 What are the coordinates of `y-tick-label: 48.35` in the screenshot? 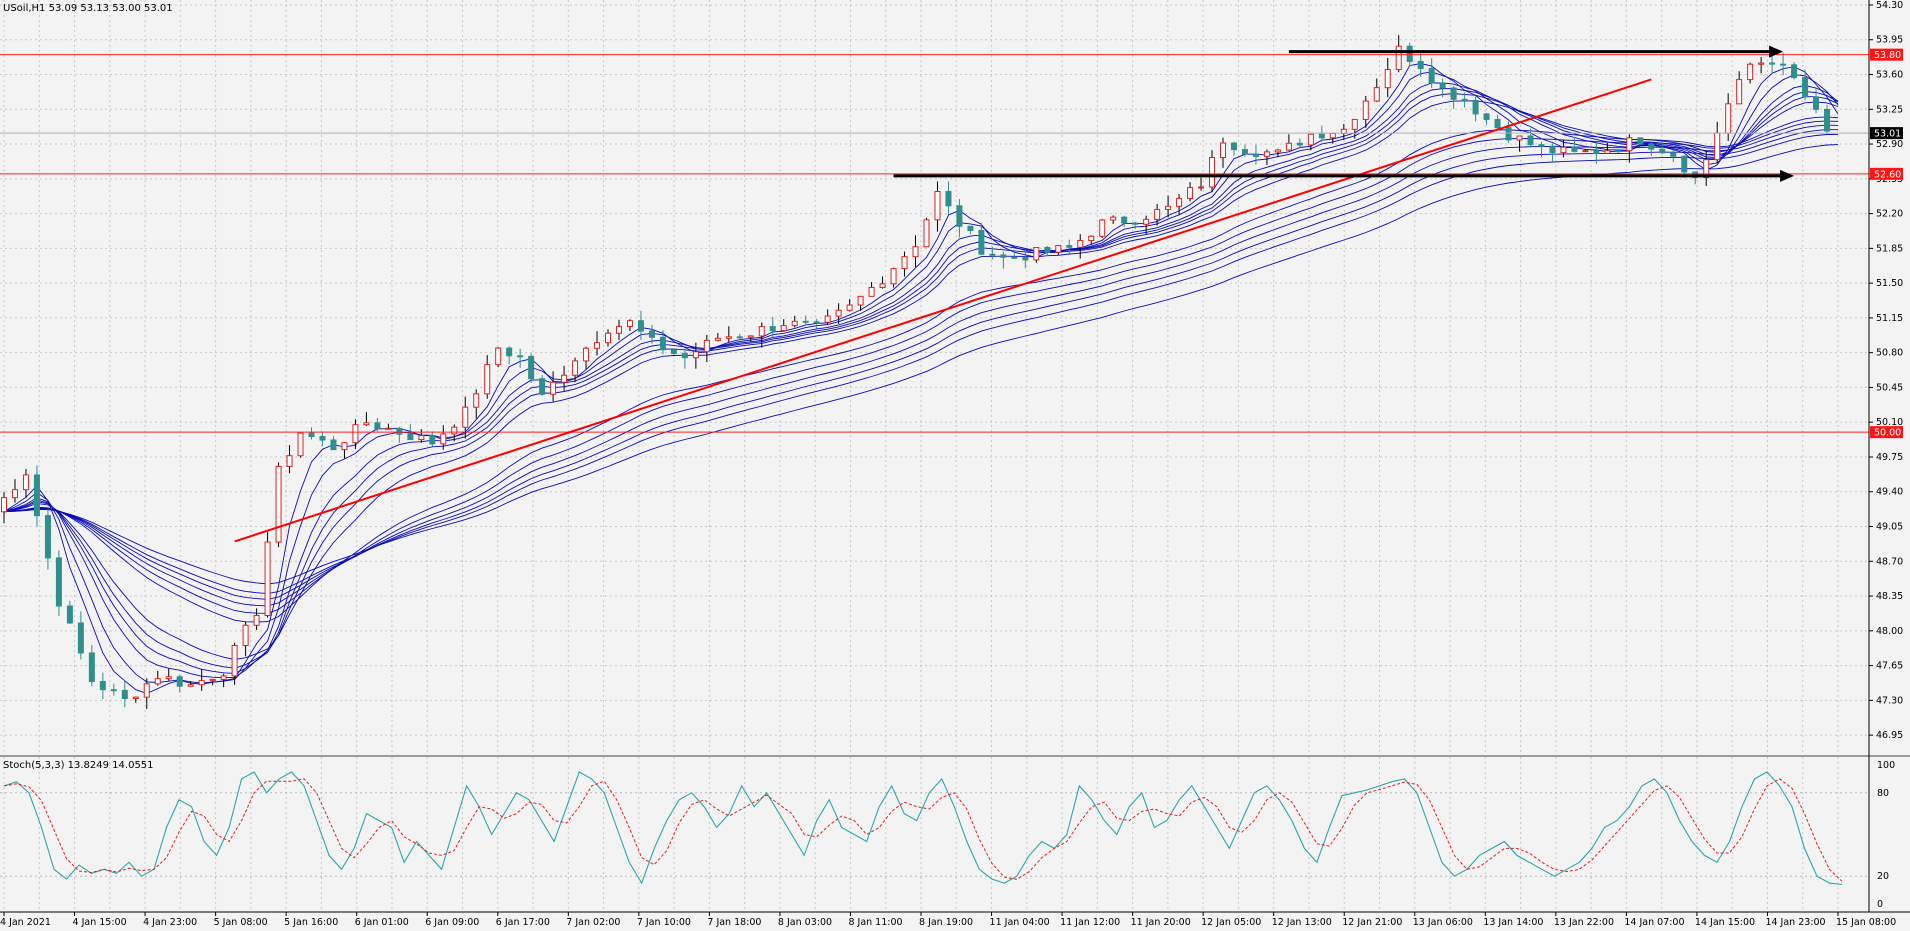 It's located at (1889, 596).